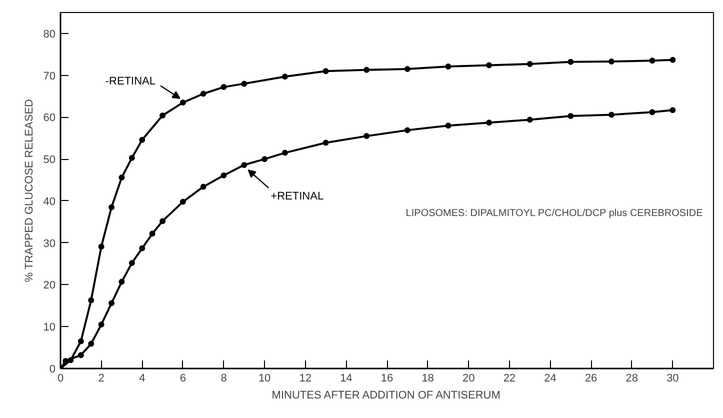 The width and height of the screenshot is (723, 418). Describe the element at coordinates (142, 378) in the screenshot. I see `x-tick-label: 4` at that location.